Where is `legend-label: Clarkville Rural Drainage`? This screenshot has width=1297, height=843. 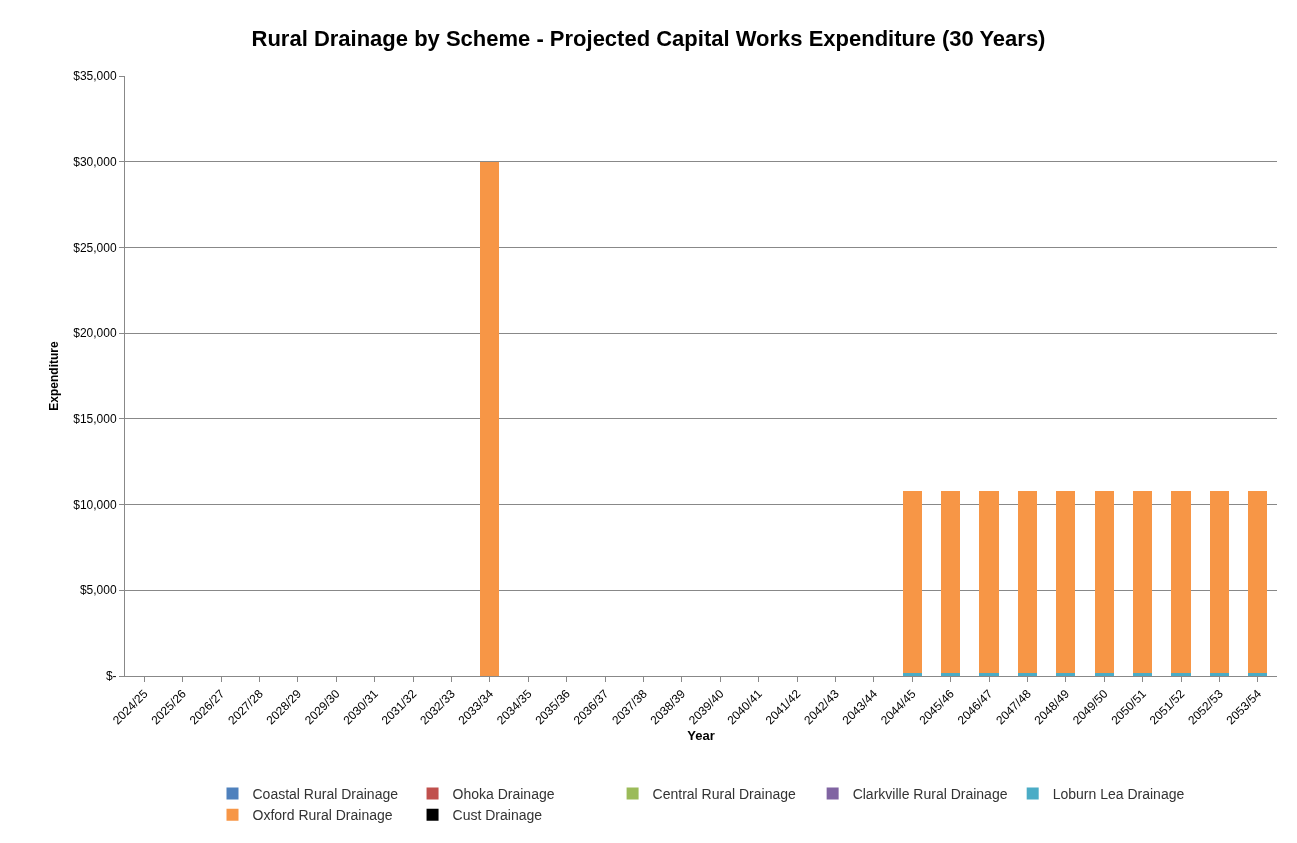 legend-label: Clarkville Rural Drainage is located at coordinates (930, 794).